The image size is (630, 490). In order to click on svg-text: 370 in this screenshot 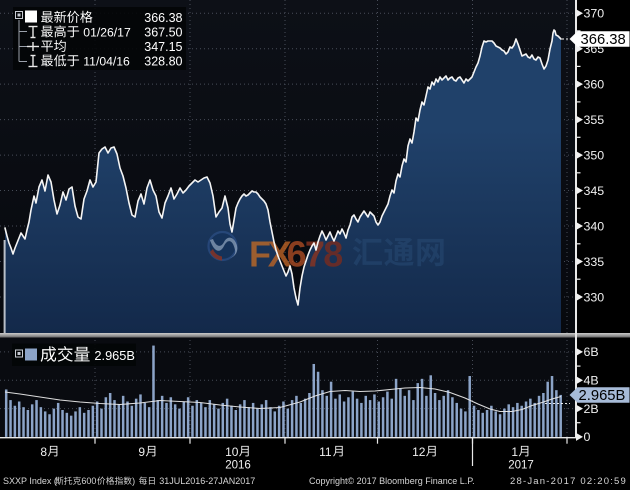, I will do `click(594, 14)`.